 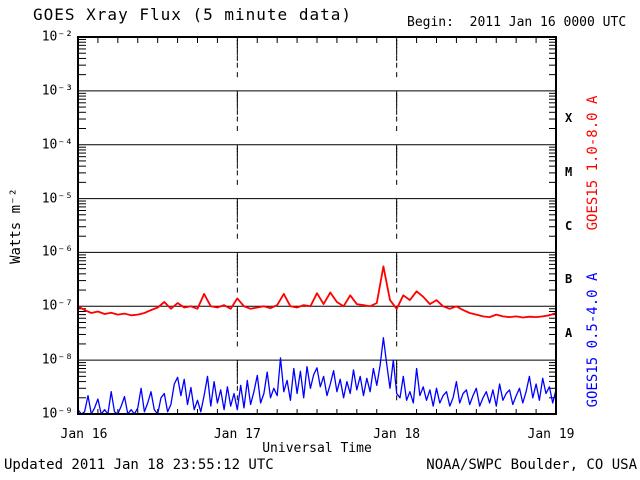 I want to click on y-tick-label: 10⁻⁷, so click(x=57, y=306).